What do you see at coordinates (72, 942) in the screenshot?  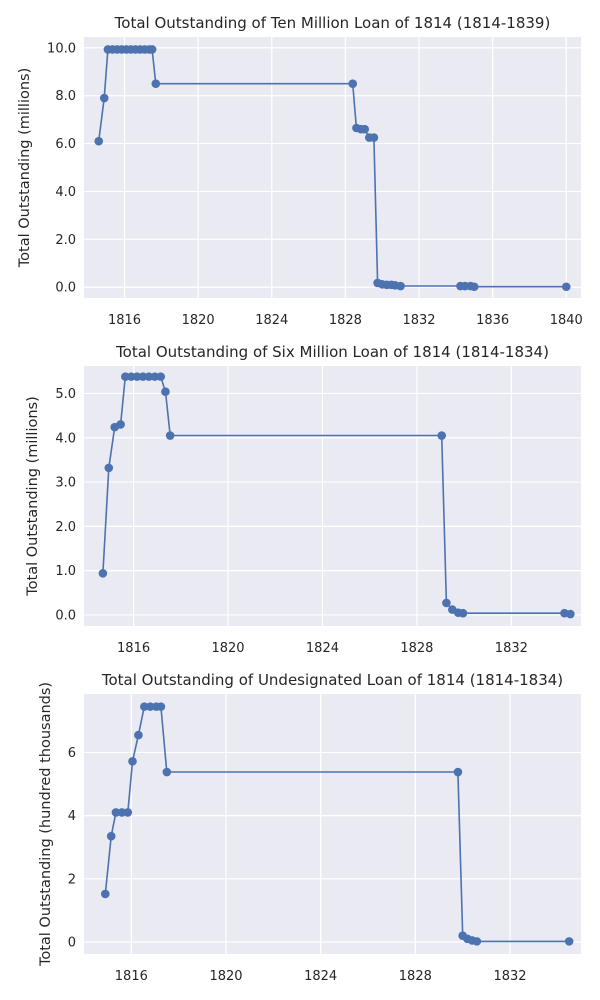 I see `y-tick-label: 0` at bounding box center [72, 942].